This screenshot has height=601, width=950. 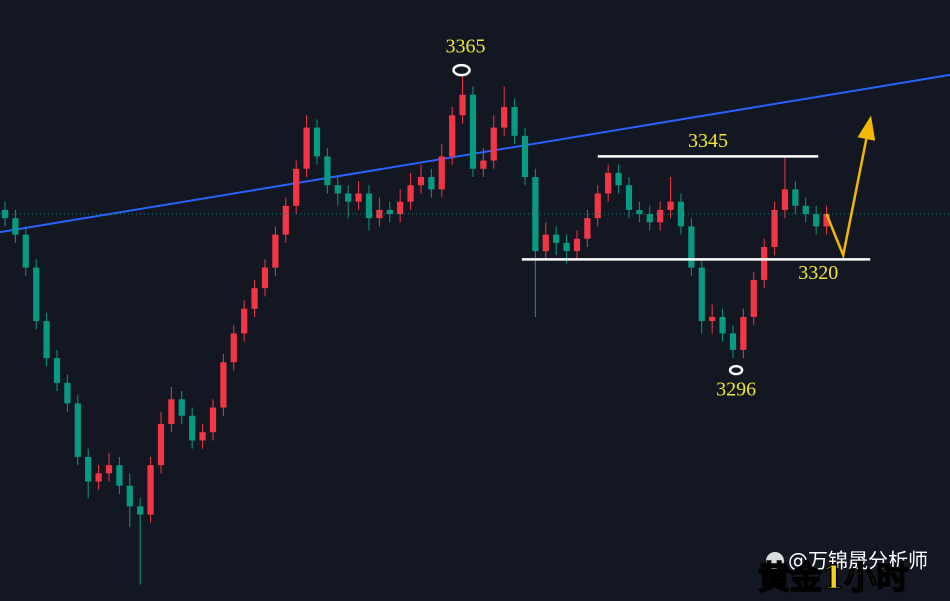 What do you see at coordinates (858, 561) in the screenshot?
I see `watermark: @万锦晟分析师` at bounding box center [858, 561].